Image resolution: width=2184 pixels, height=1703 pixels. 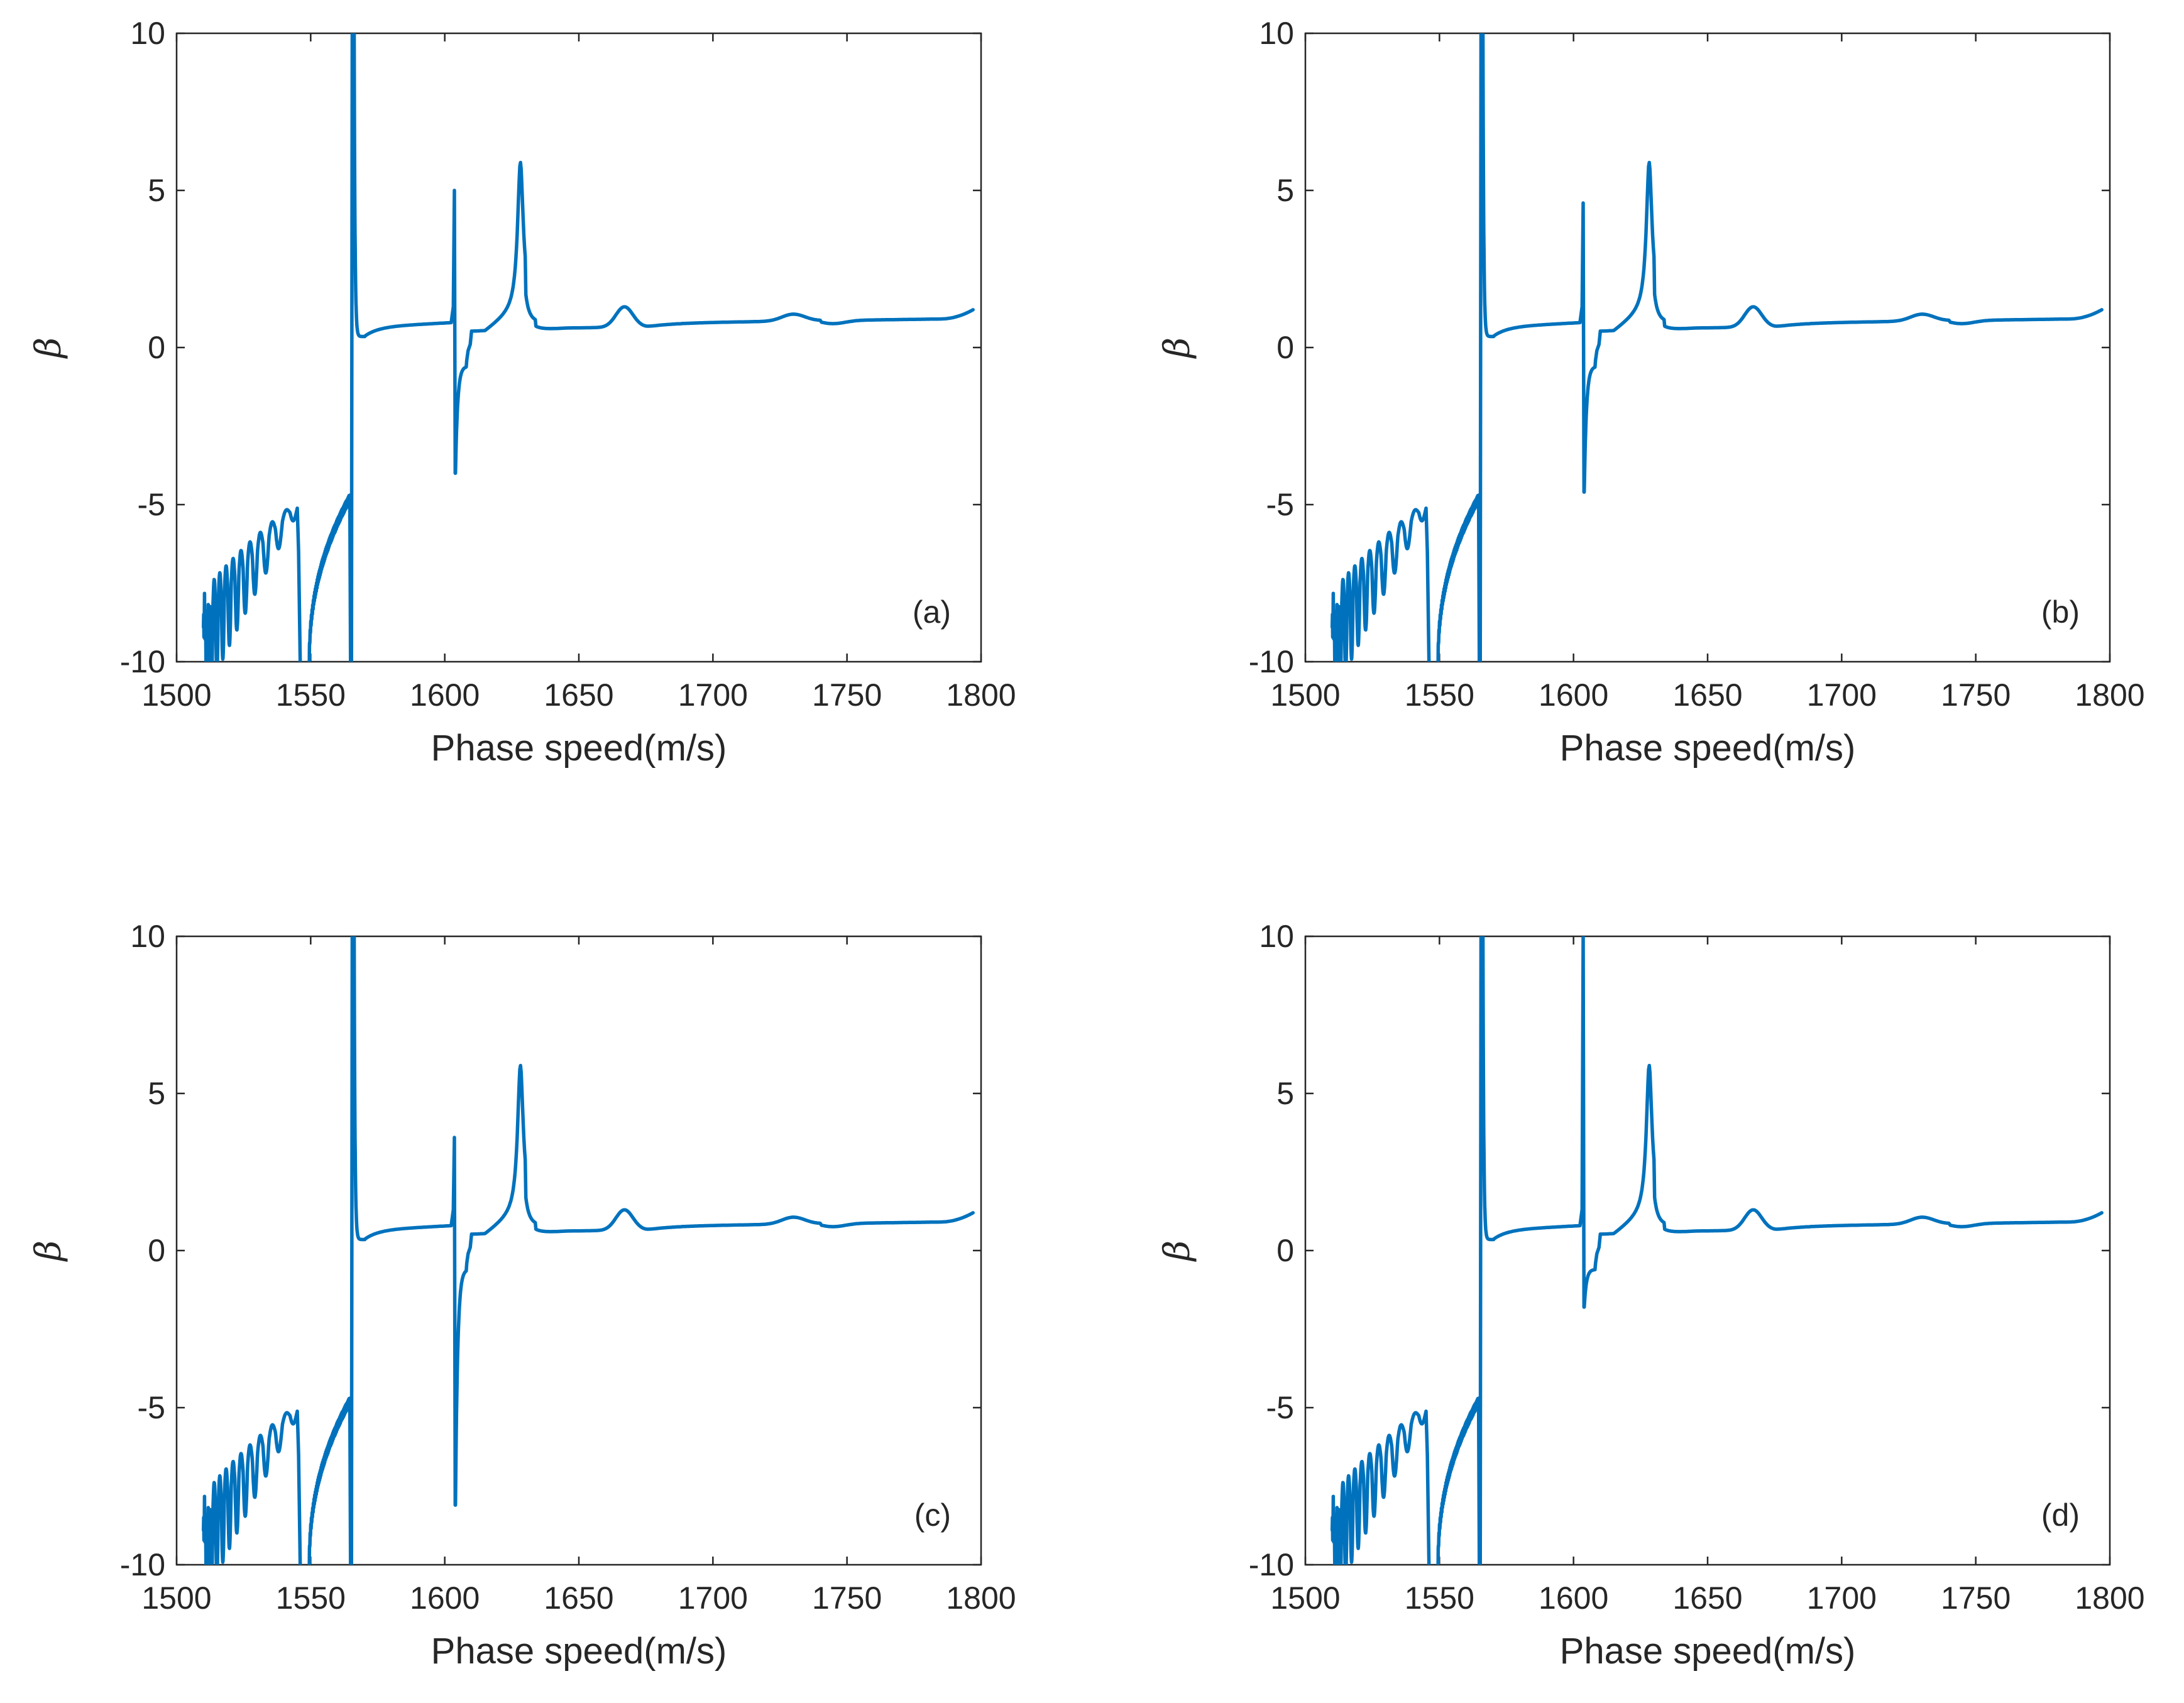 What do you see at coordinates (2060, 612) in the screenshot?
I see `panel-label: (b)` at bounding box center [2060, 612].